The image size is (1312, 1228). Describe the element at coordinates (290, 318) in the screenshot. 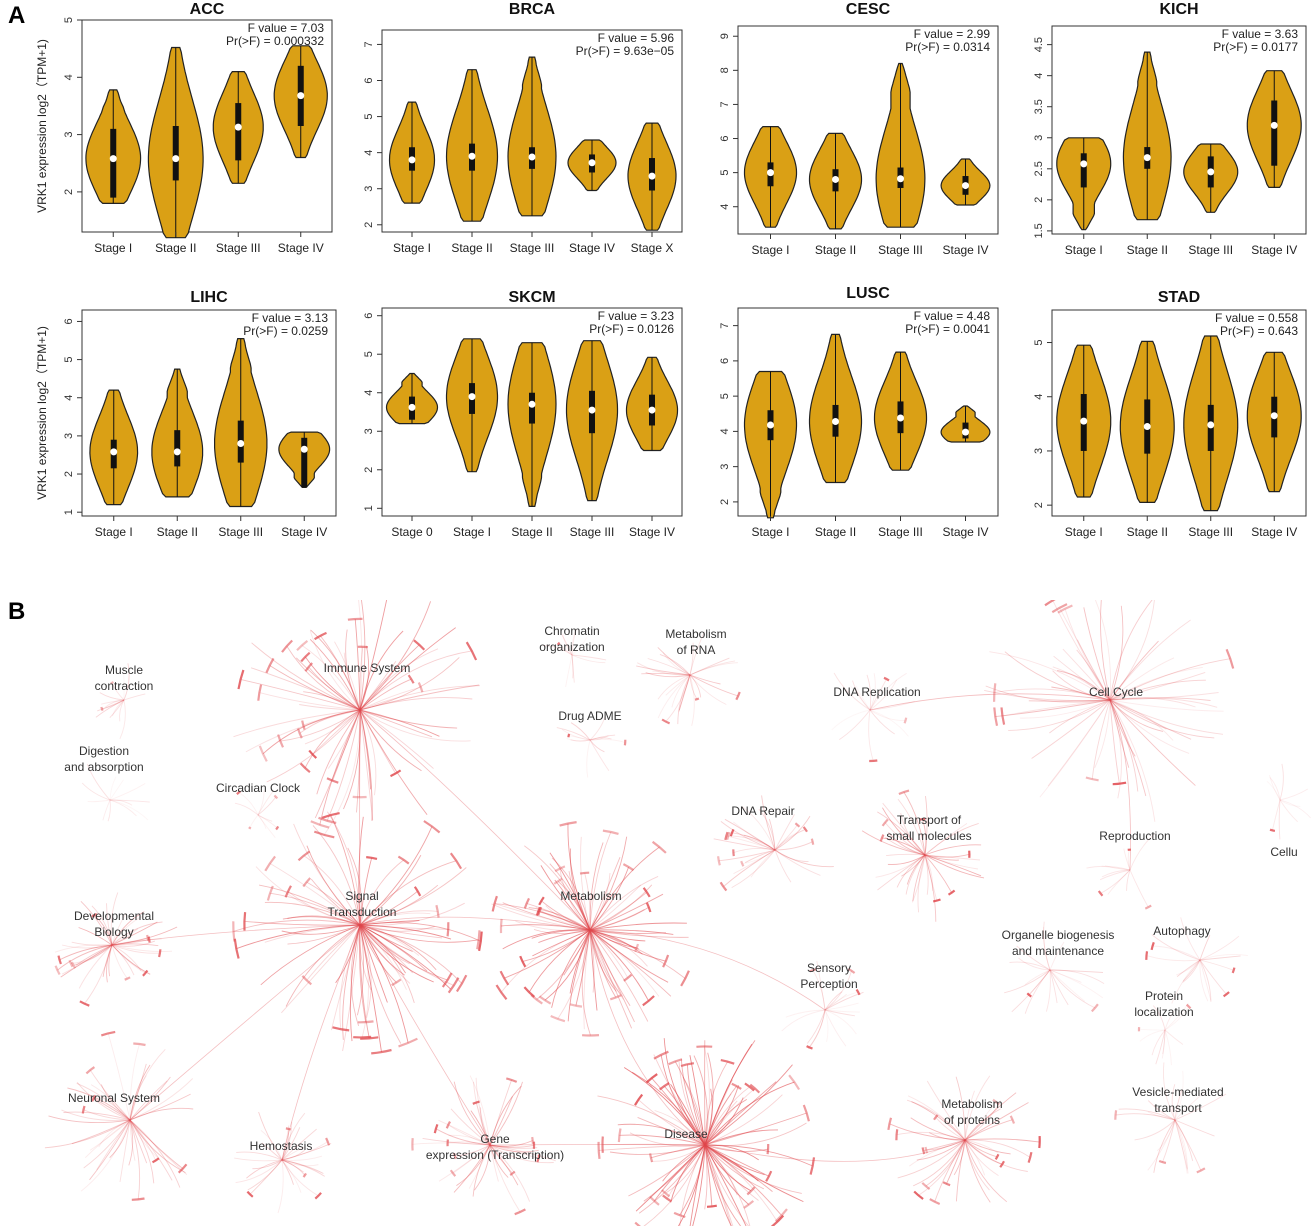

I see `f-value-label: F value = 3.13` at that location.